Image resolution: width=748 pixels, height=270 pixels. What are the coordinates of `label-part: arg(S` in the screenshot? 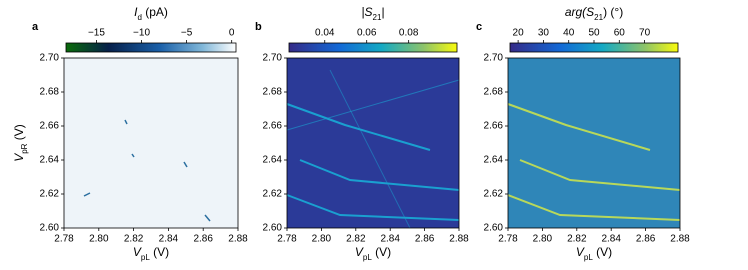 It's located at (579, 12).